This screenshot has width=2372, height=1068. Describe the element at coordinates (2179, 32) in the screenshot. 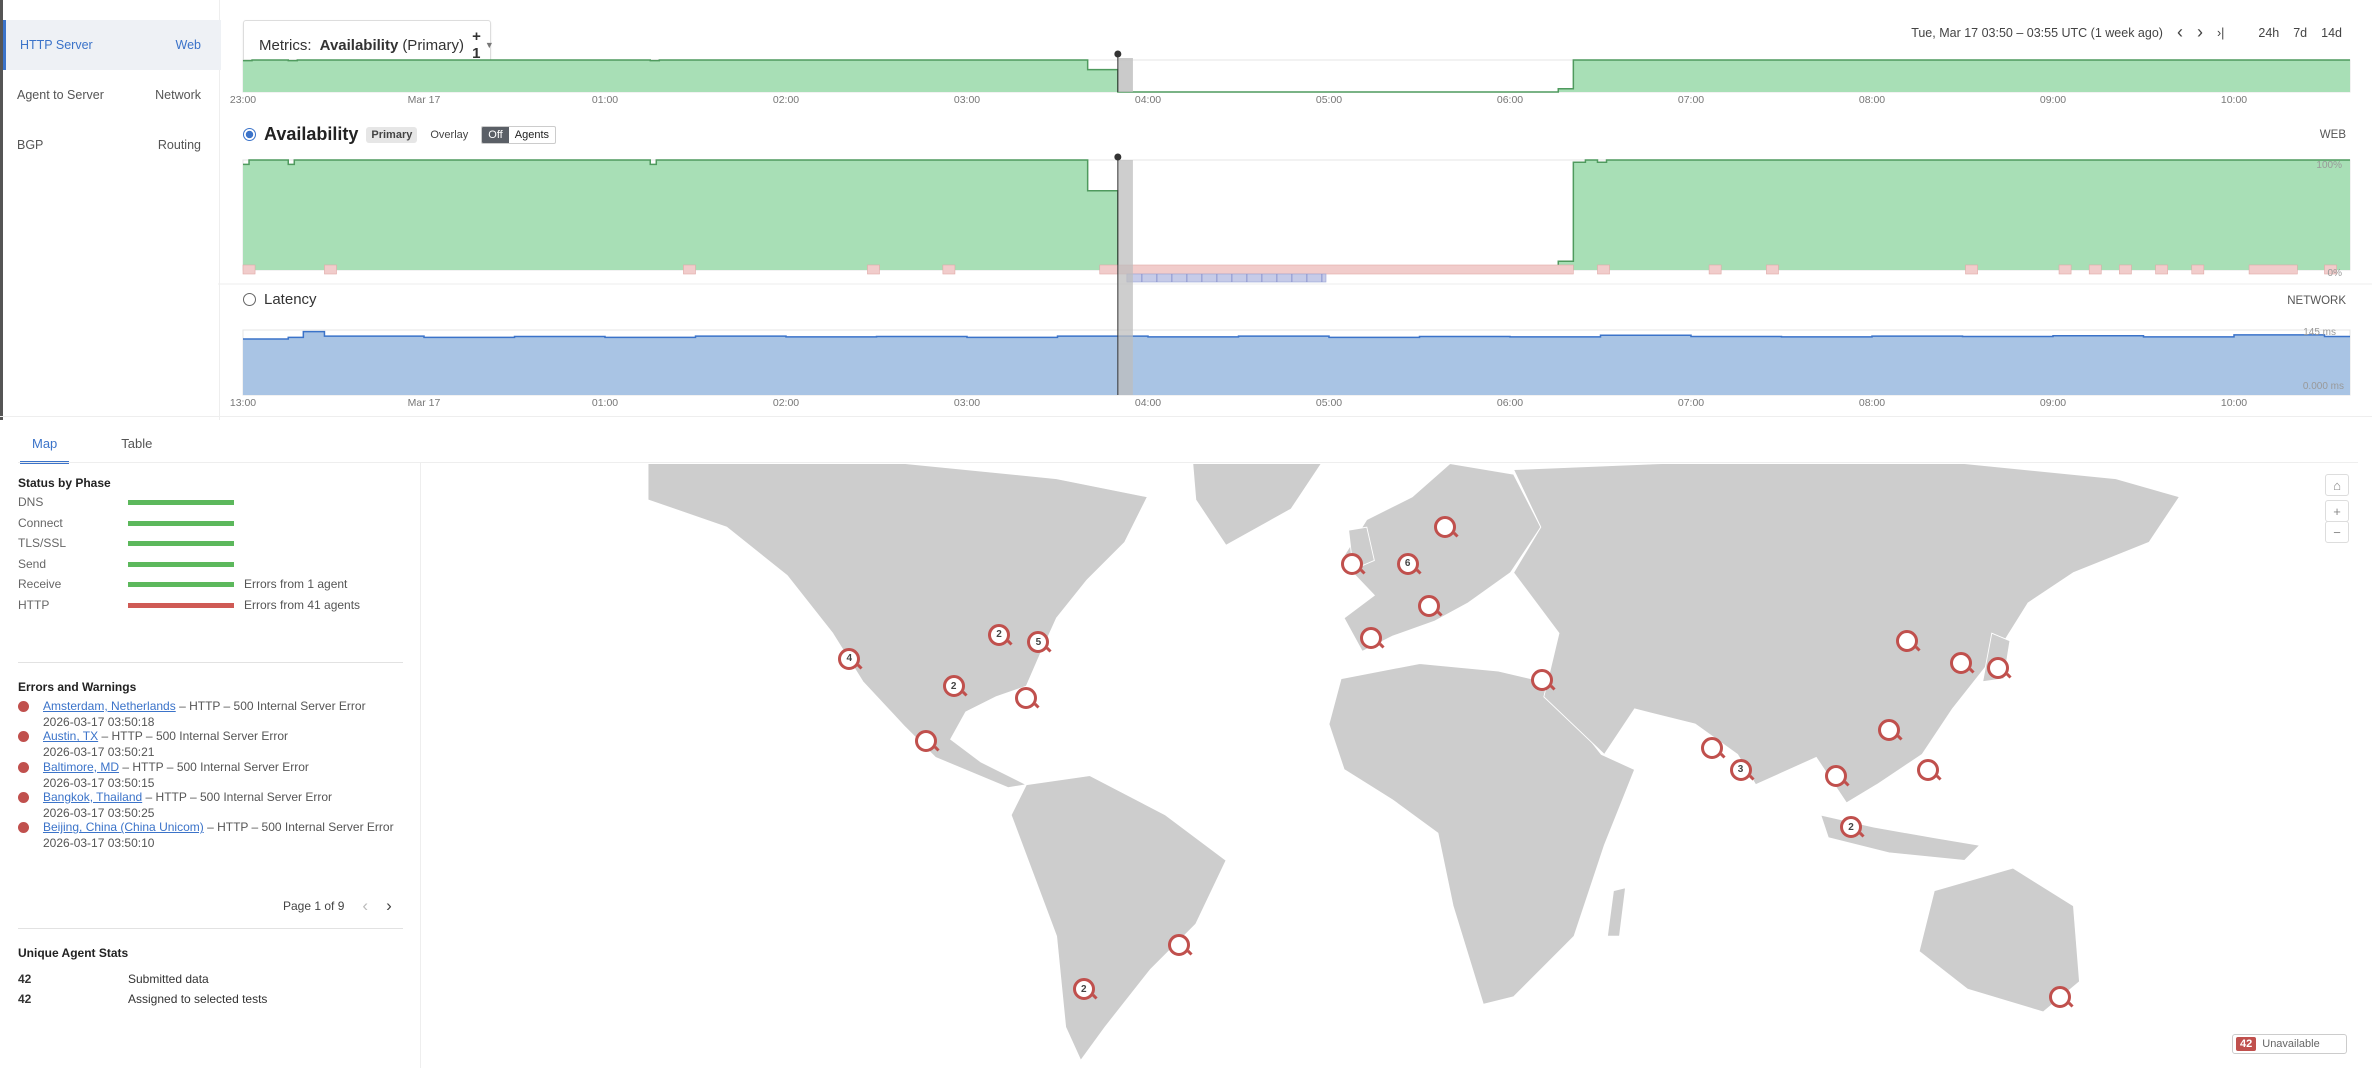

I see `previous-icon: ‹` at that location.